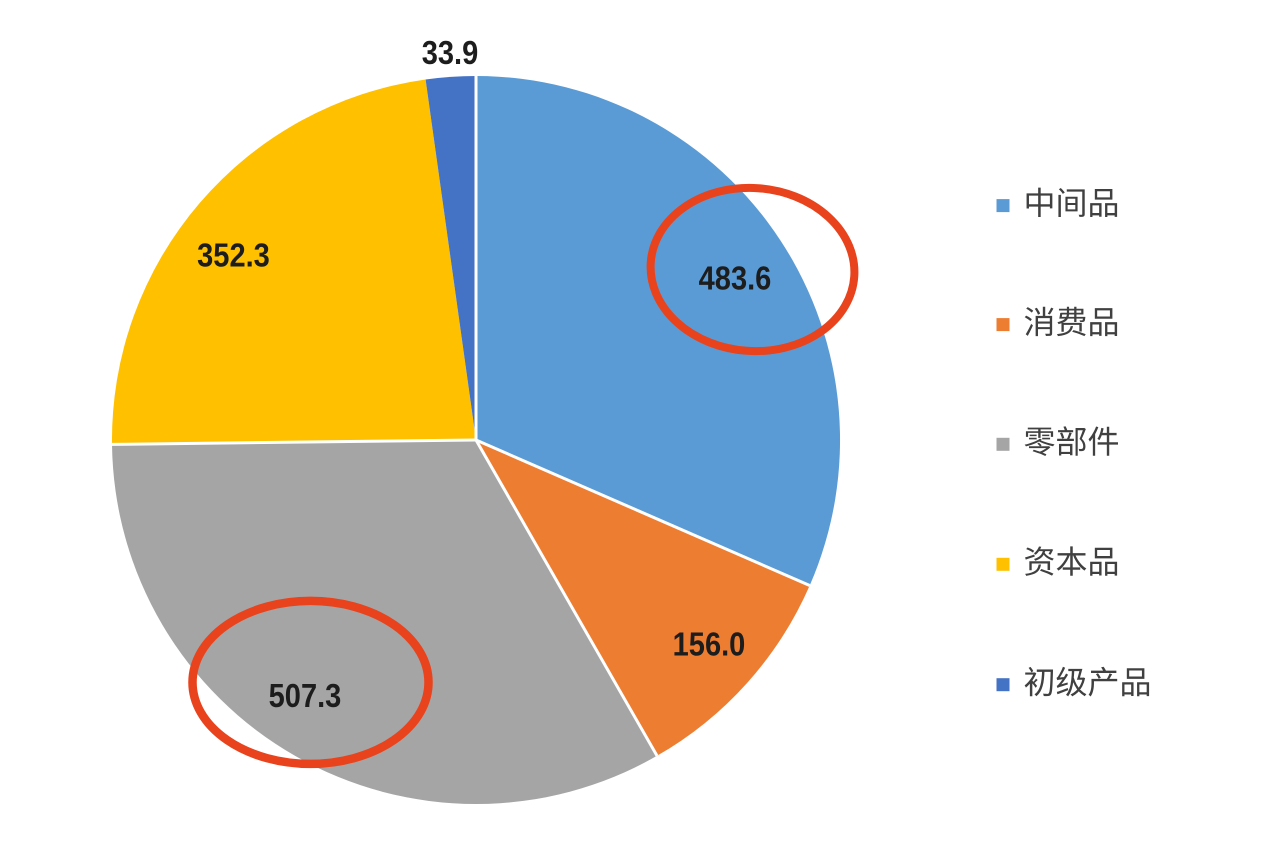 This screenshot has height=848, width=1280. Describe the element at coordinates (709, 644) in the screenshot. I see `svg-text: 156.0` at that location.